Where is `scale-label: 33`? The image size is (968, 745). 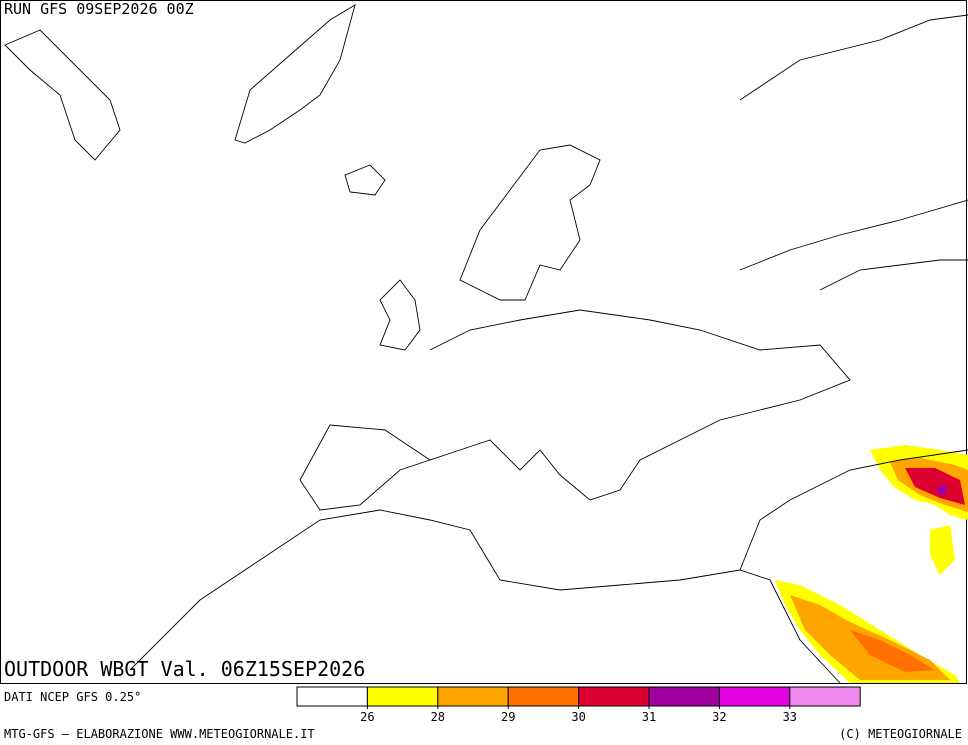 scale-label: 33 is located at coordinates (790, 717).